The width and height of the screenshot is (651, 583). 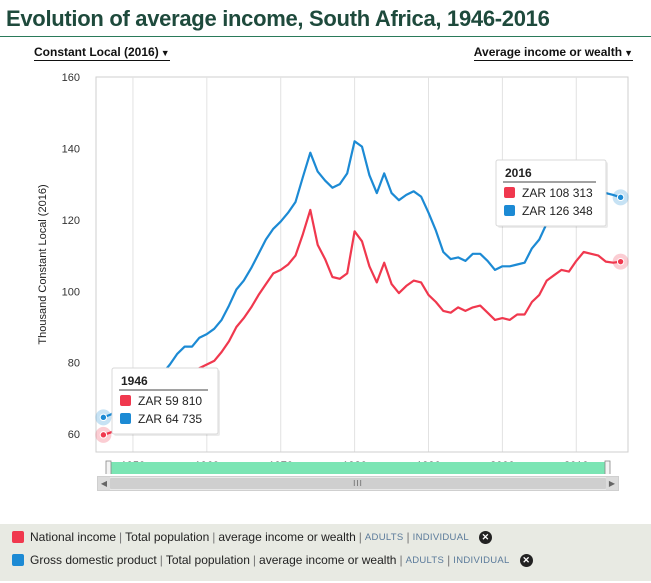 I want to click on y-axis-label: Thousand Constant Local (2016), so click(x=43, y=264).